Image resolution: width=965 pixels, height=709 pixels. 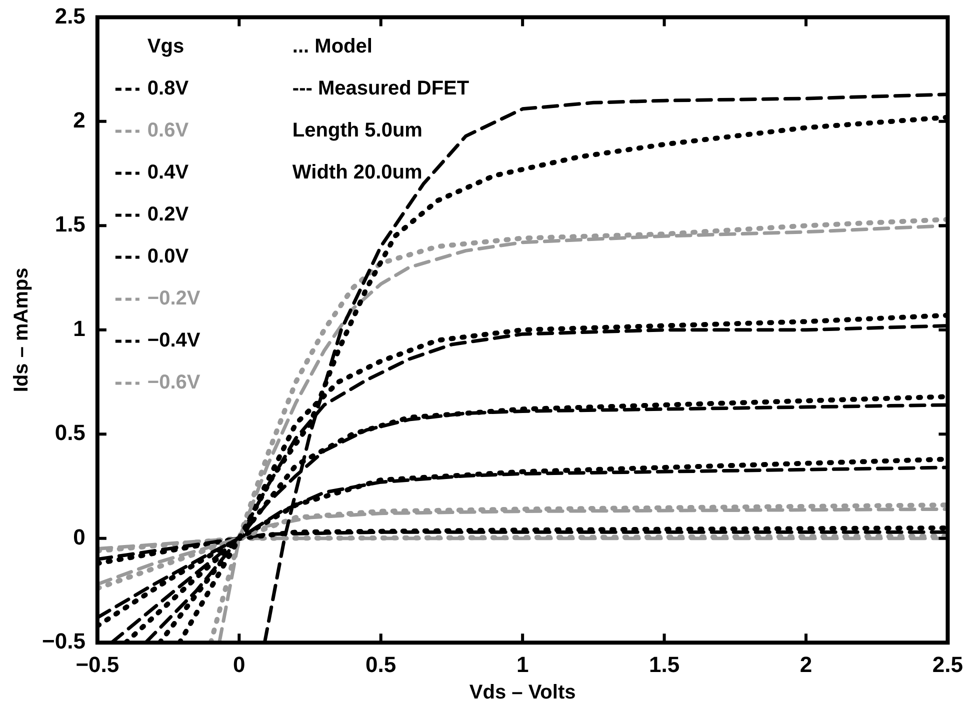 What do you see at coordinates (21, 330) in the screenshot?
I see `y-axis-title: Ids – mAmps` at bounding box center [21, 330].